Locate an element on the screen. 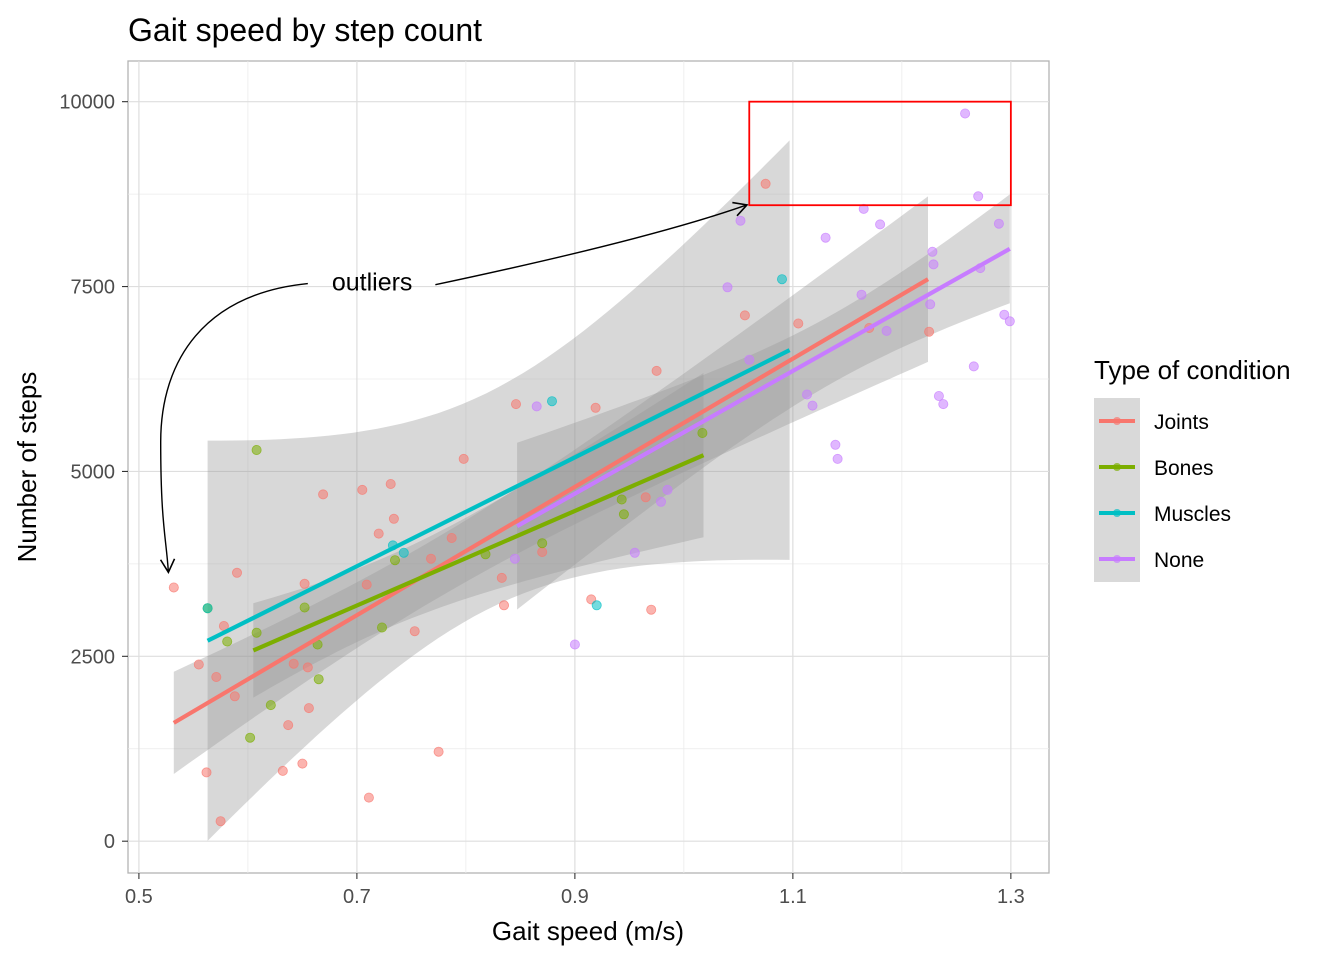 This screenshot has width=1344, height=960. x-tick-label: 0.7 is located at coordinates (357, 897).